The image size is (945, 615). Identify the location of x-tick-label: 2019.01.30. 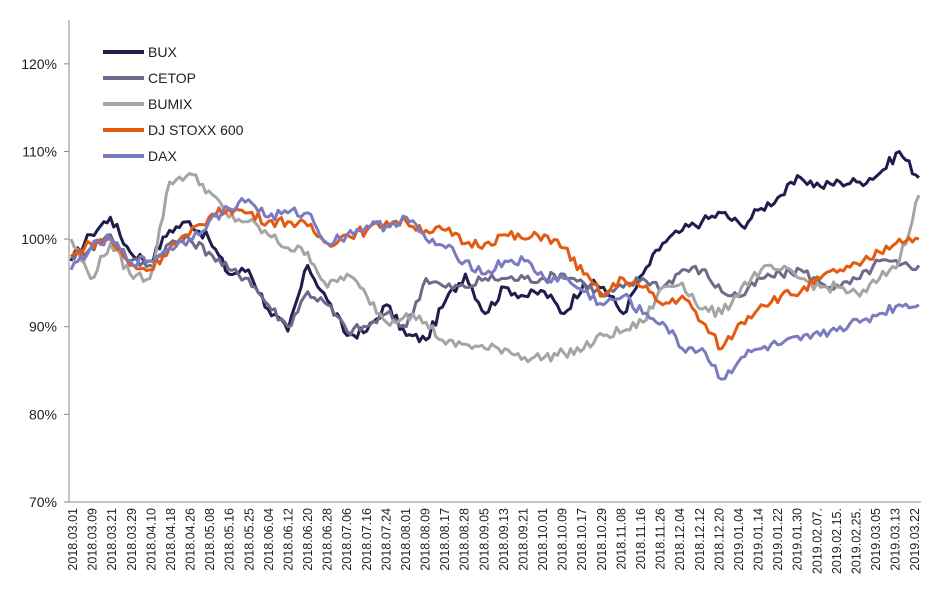
(798, 539).